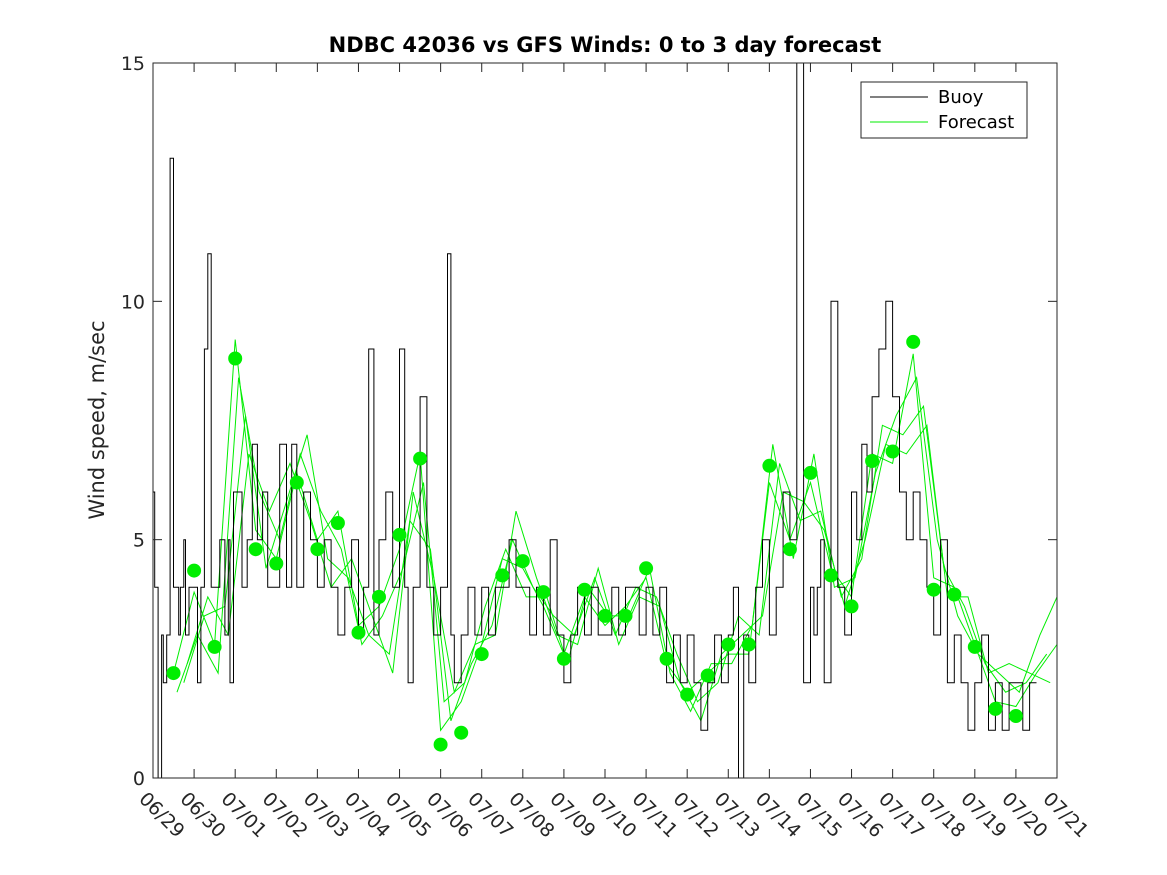 This screenshot has width=1167, height=875. I want to click on y-axis-title: Wind speed, m/sec, so click(97, 419).